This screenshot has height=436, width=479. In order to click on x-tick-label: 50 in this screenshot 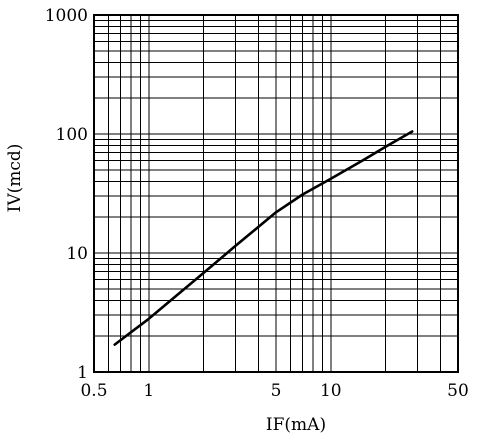, I will do `click(458, 391)`.